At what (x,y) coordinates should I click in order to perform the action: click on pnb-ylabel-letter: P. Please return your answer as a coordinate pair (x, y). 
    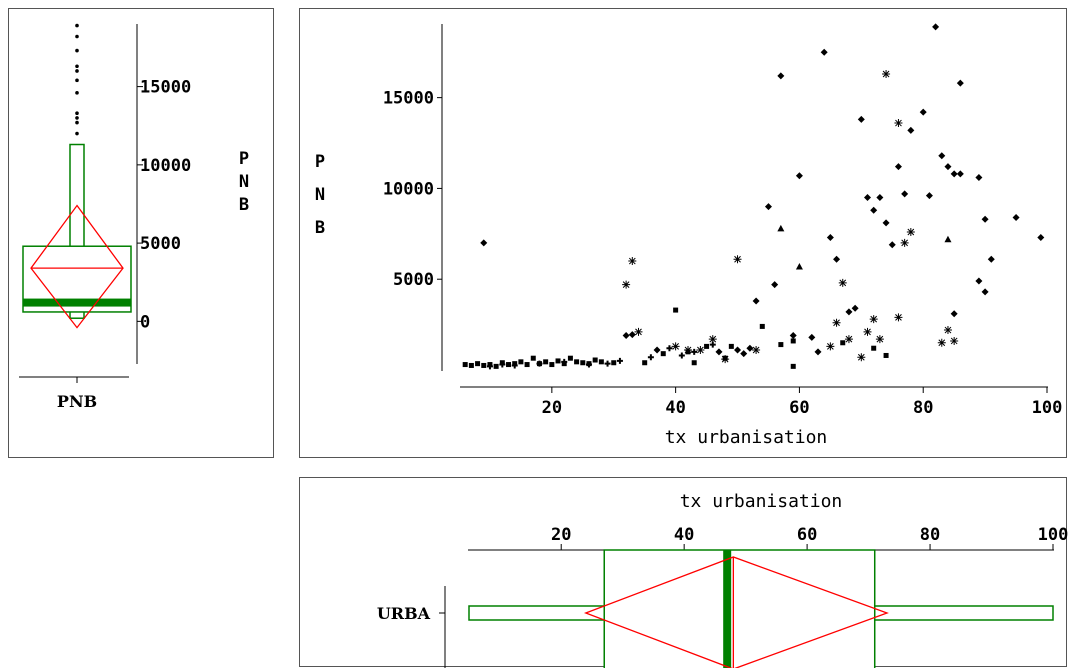
    Looking at the image, I should click on (244, 159).